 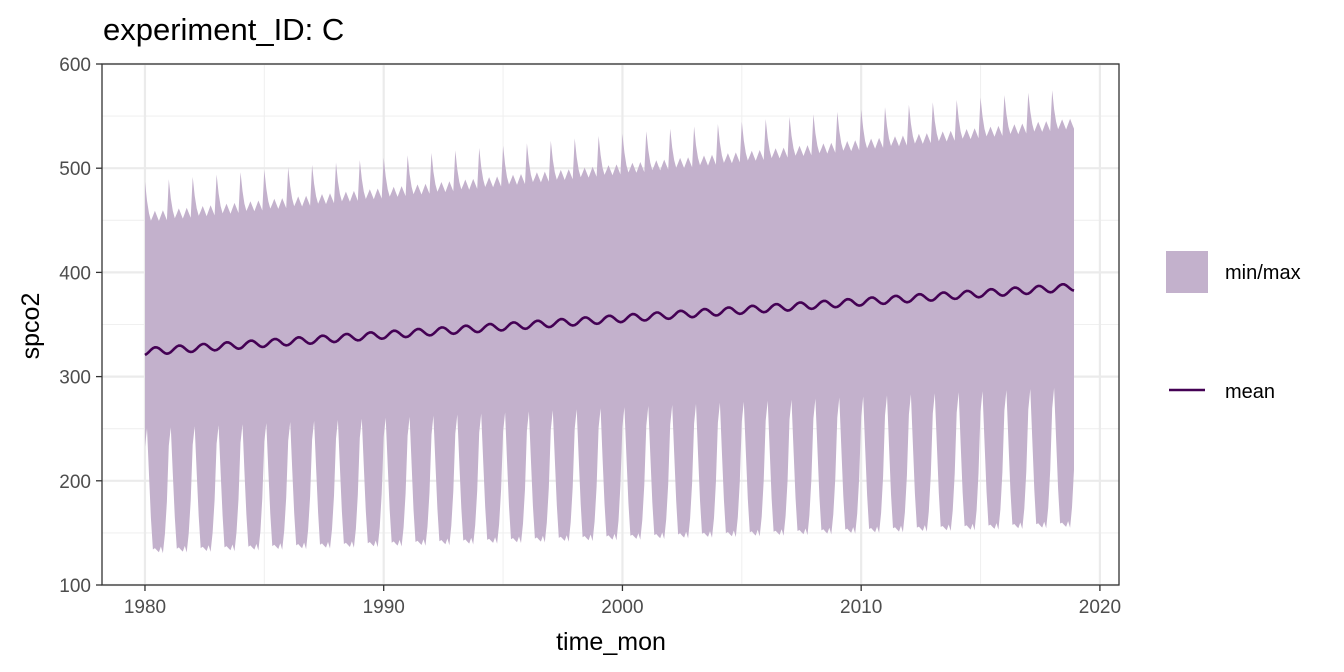 What do you see at coordinates (31, 326) in the screenshot?
I see `y-axis-title: spco2` at bounding box center [31, 326].